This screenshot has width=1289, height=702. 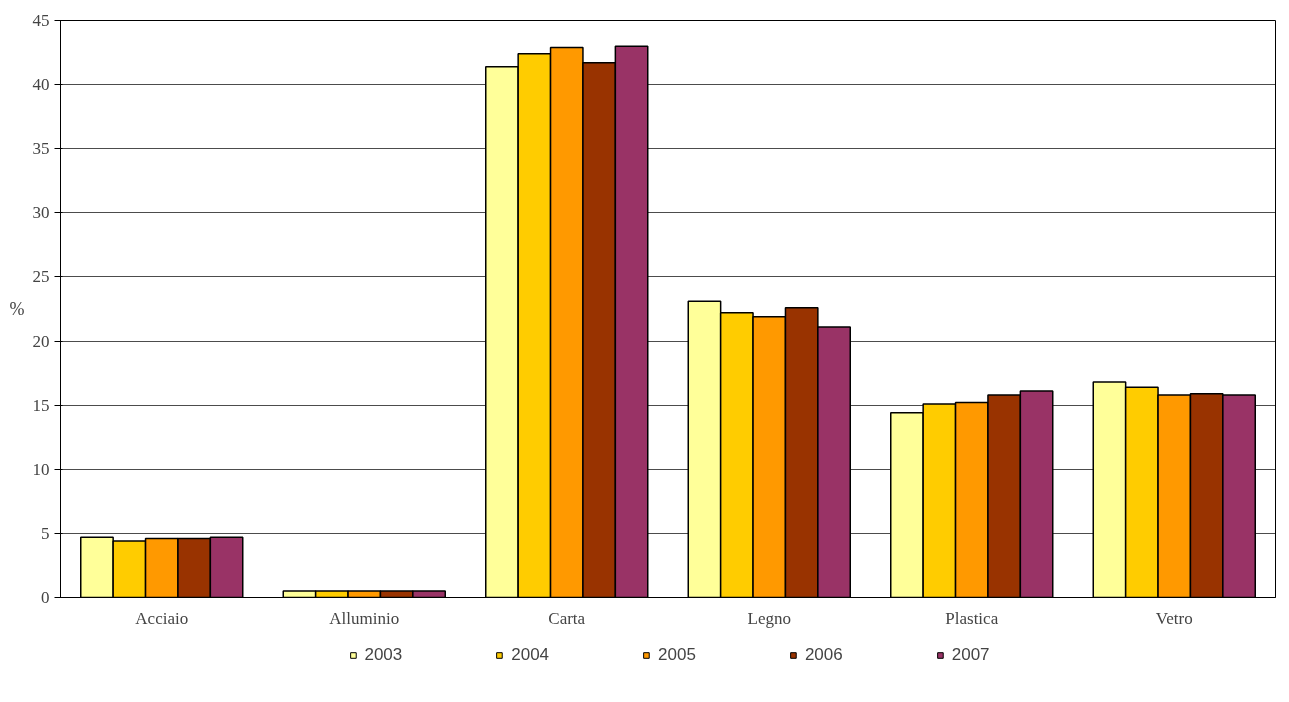 What do you see at coordinates (41, 341) in the screenshot?
I see `y-tick-label: 20` at bounding box center [41, 341].